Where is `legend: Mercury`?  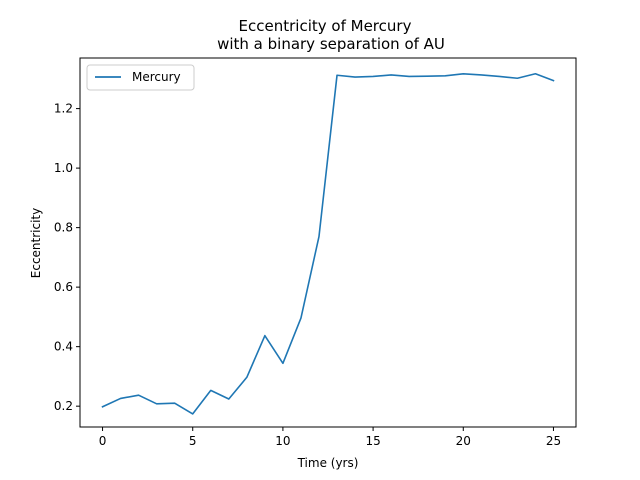
legend: Mercury is located at coordinates (140, 77).